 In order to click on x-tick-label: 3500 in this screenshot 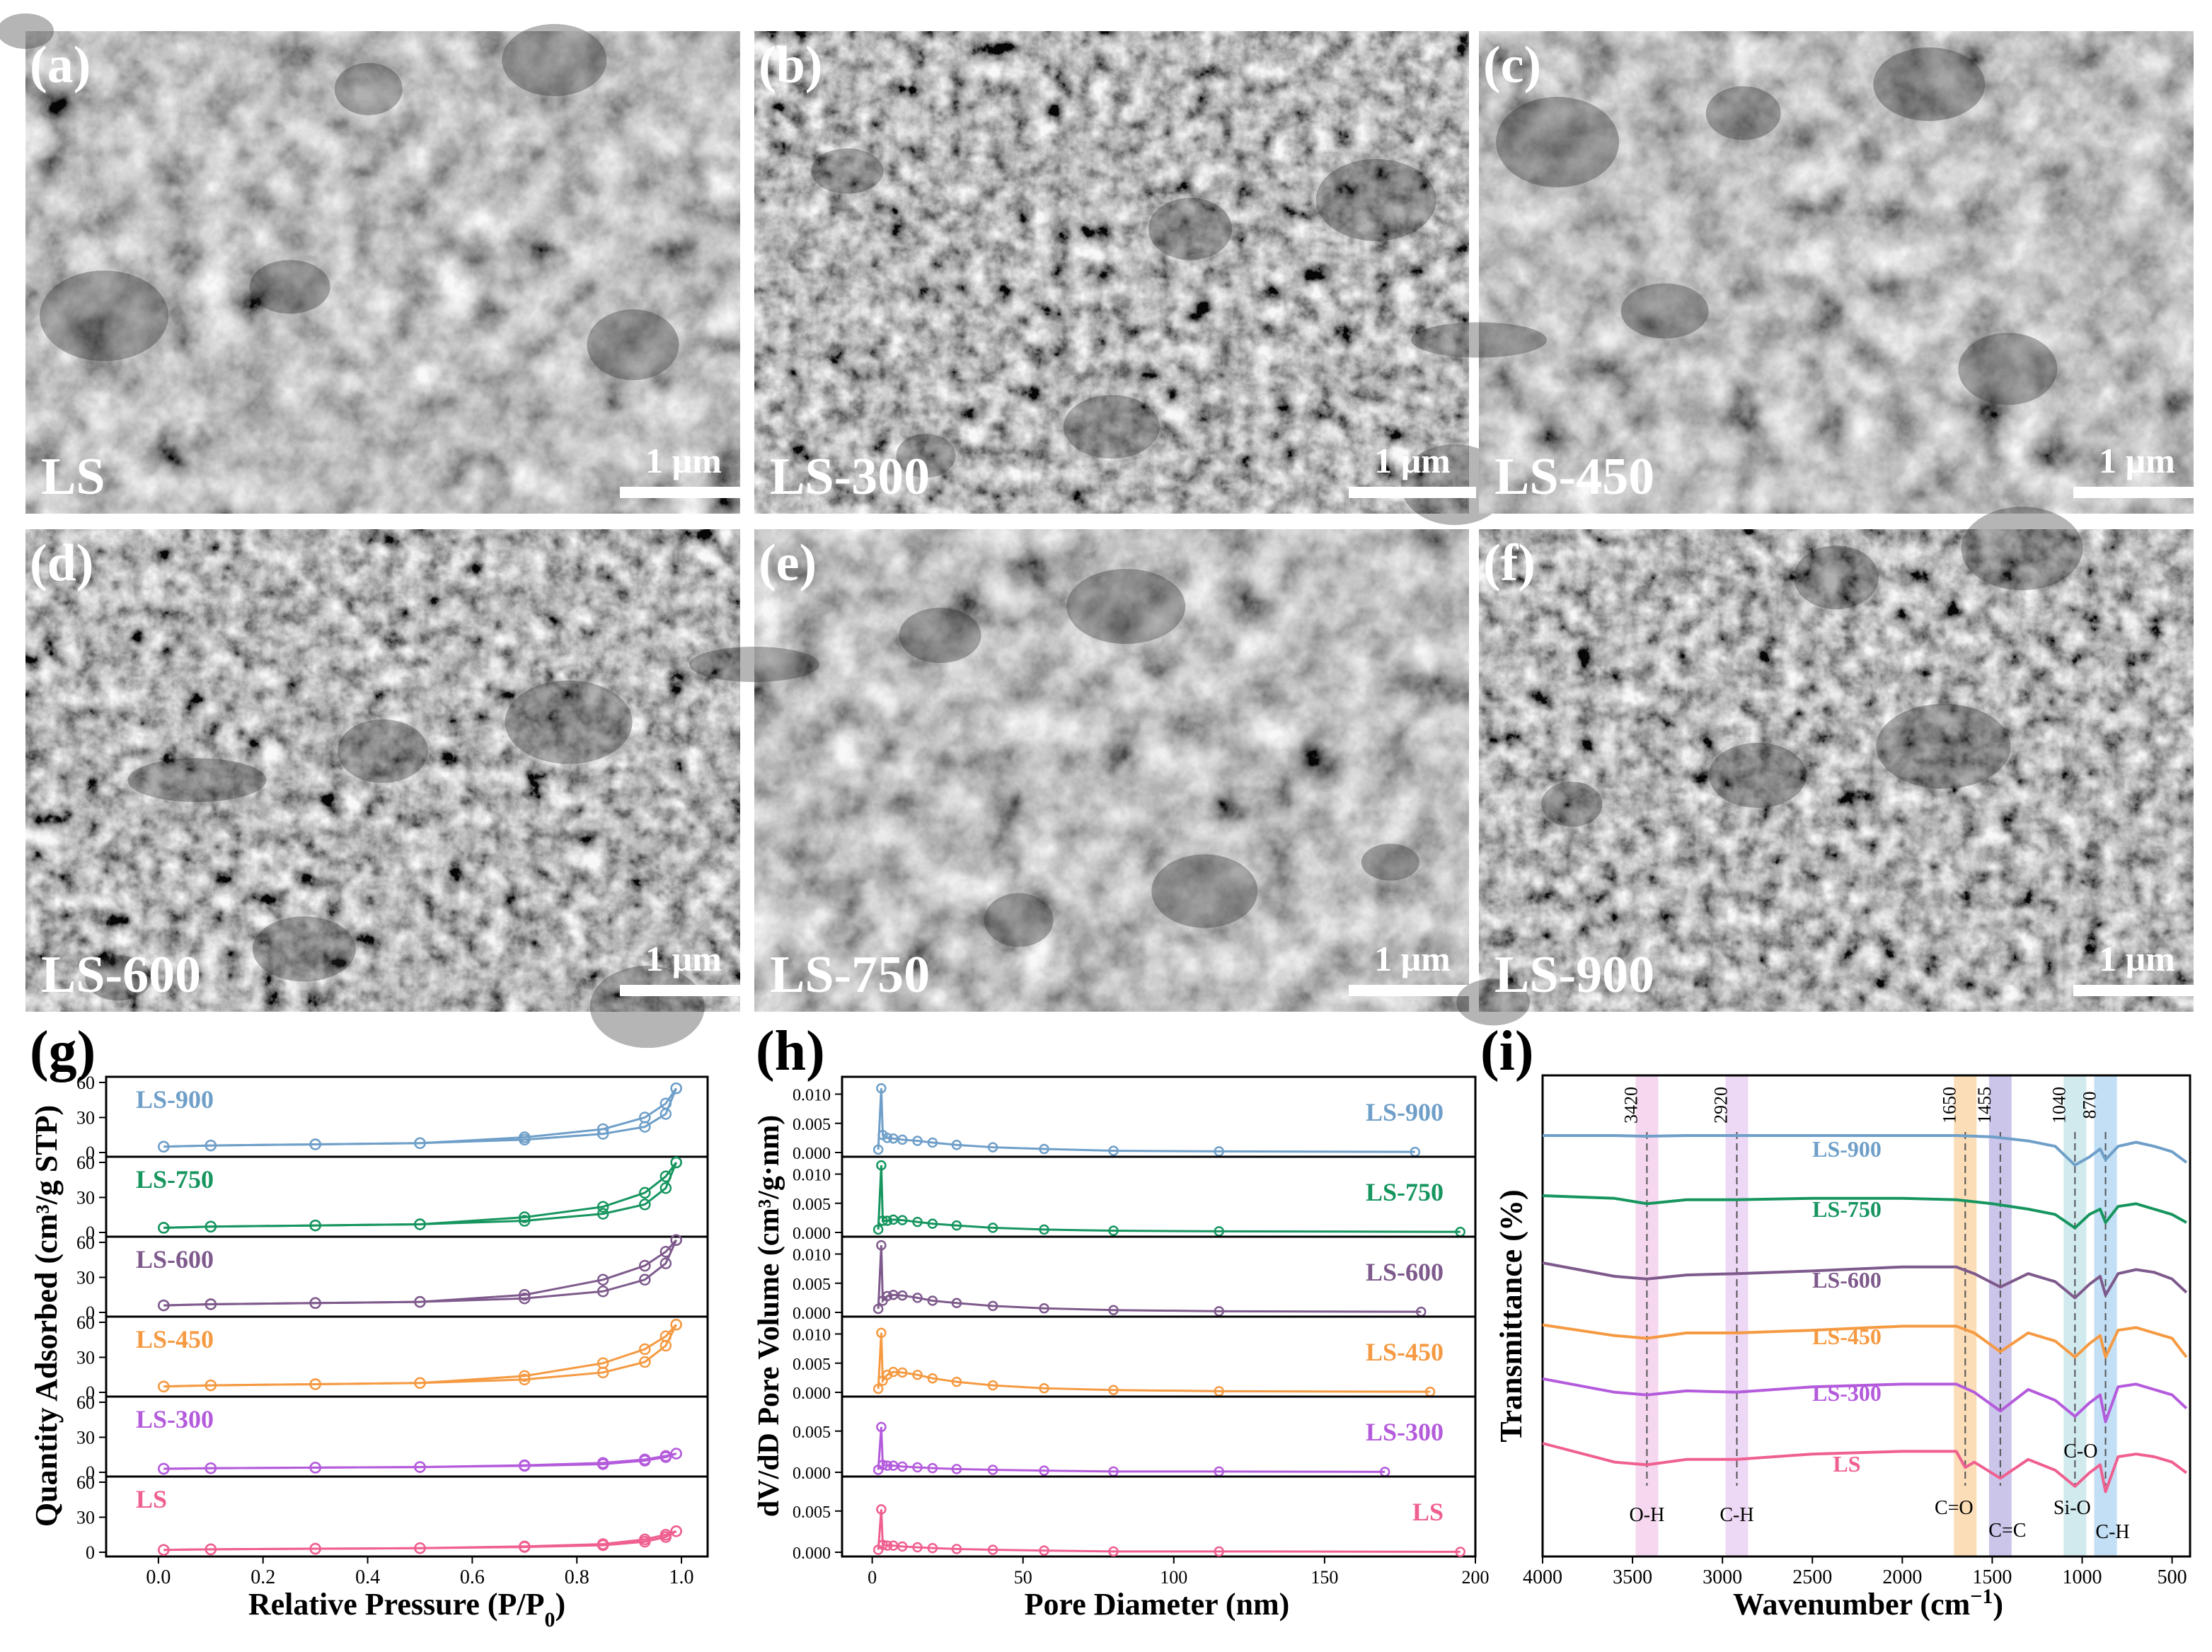, I will do `click(1632, 1577)`.